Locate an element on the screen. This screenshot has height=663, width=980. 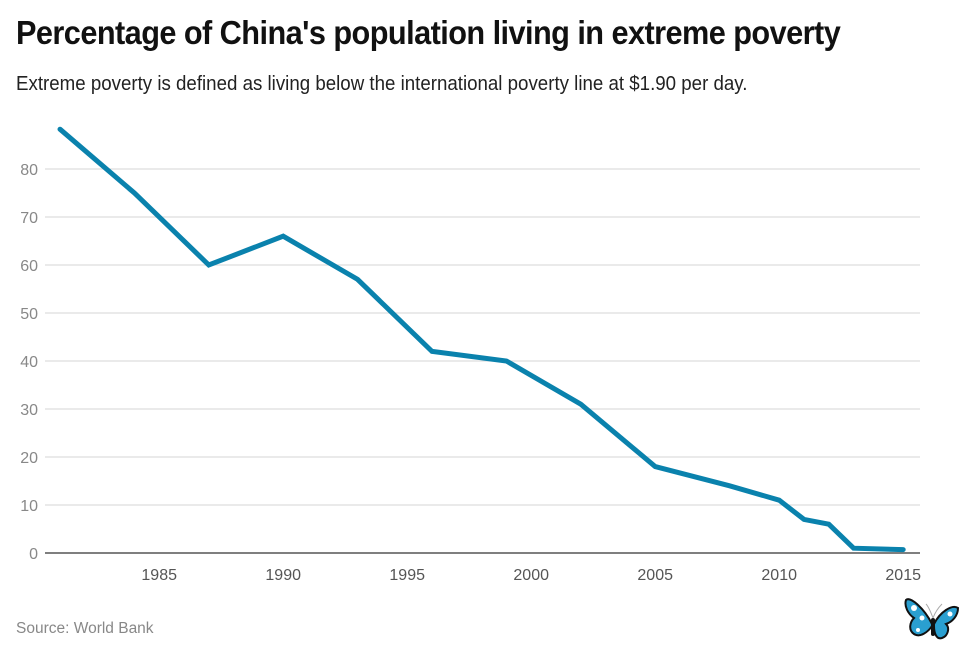
y-tick-label: 40 is located at coordinates (29, 362).